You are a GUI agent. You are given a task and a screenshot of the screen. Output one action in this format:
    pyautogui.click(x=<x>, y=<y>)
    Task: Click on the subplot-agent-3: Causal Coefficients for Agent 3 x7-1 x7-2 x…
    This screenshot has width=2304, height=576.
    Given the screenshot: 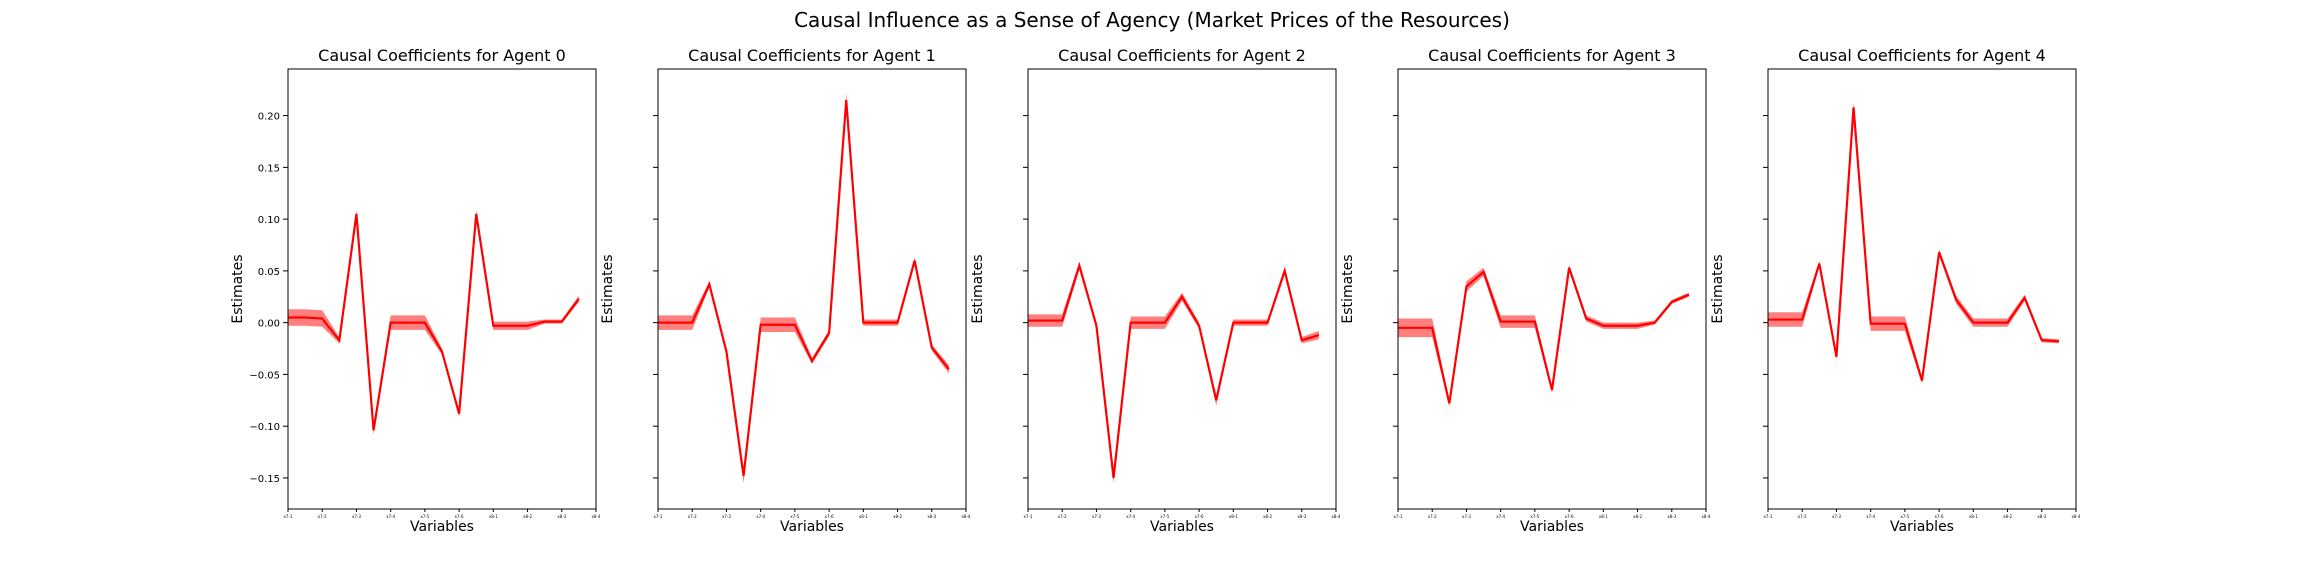 What is the action you would take?
    pyautogui.click(x=1525, y=290)
    